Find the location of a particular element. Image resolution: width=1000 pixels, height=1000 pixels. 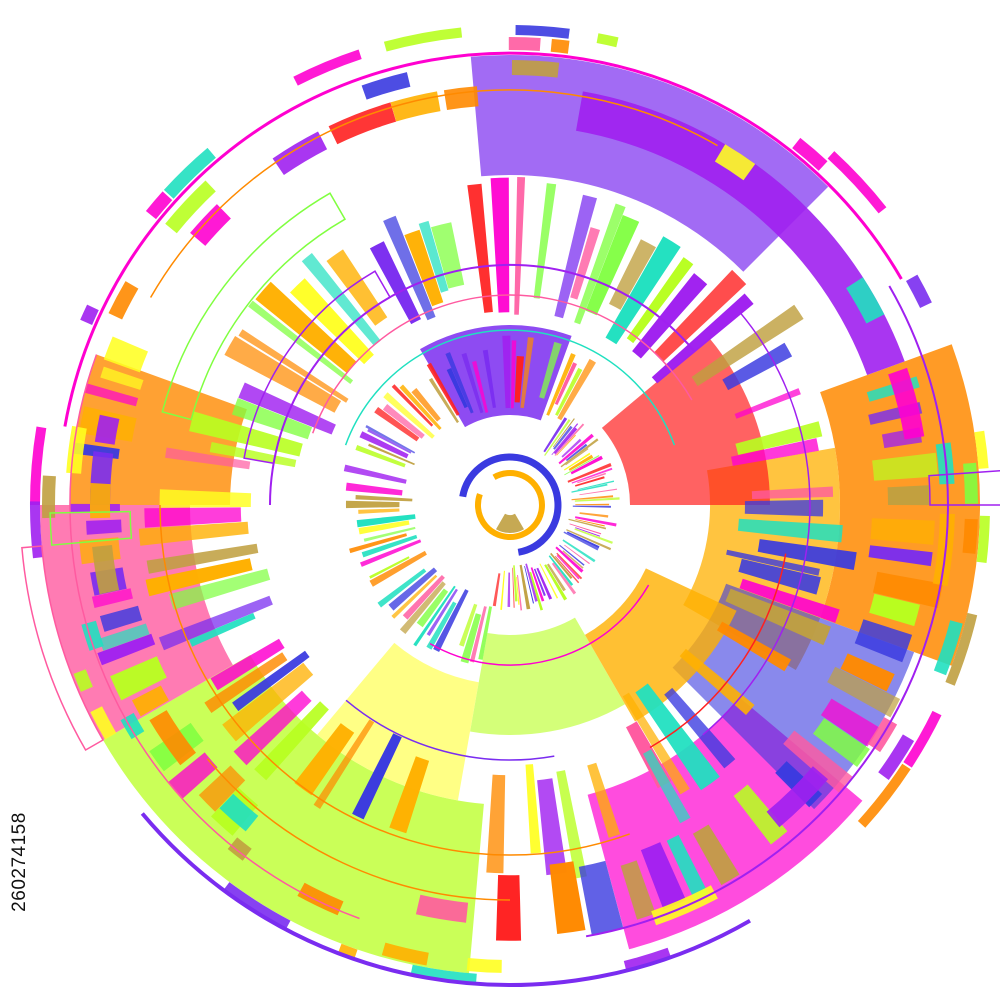

center-wedge is located at coordinates (510, 523).